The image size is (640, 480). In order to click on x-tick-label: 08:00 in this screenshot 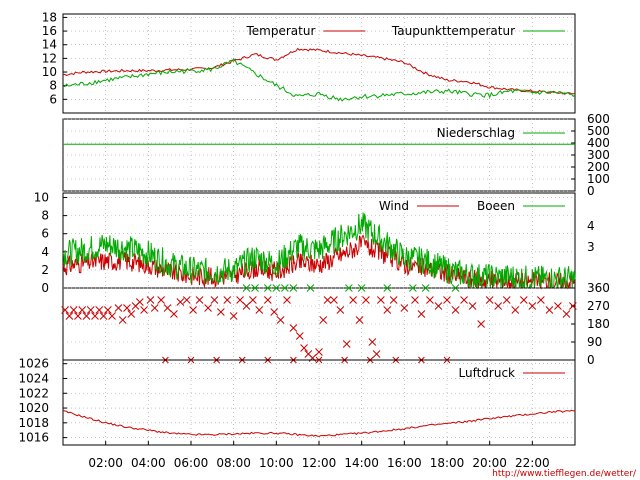, I will do `click(233, 463)`.